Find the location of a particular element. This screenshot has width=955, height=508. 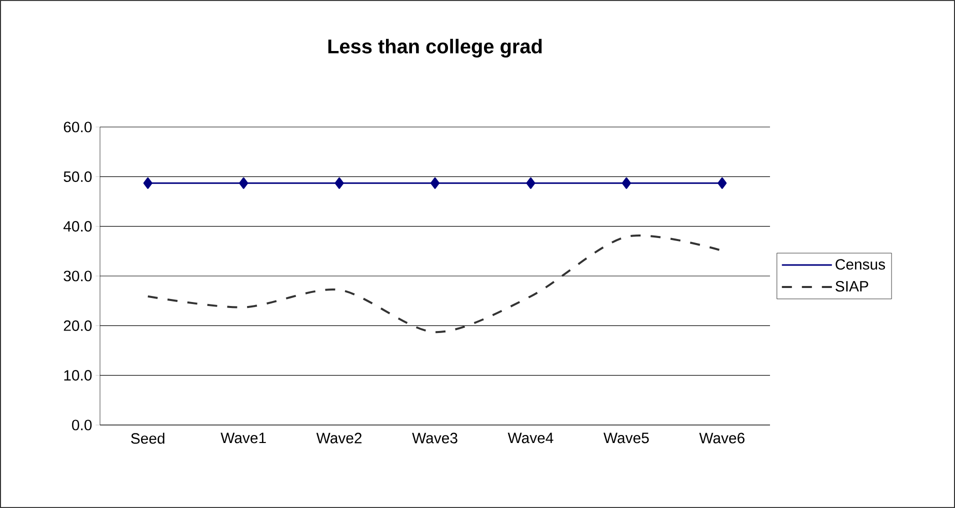

legend-label: SIAP is located at coordinates (852, 286).